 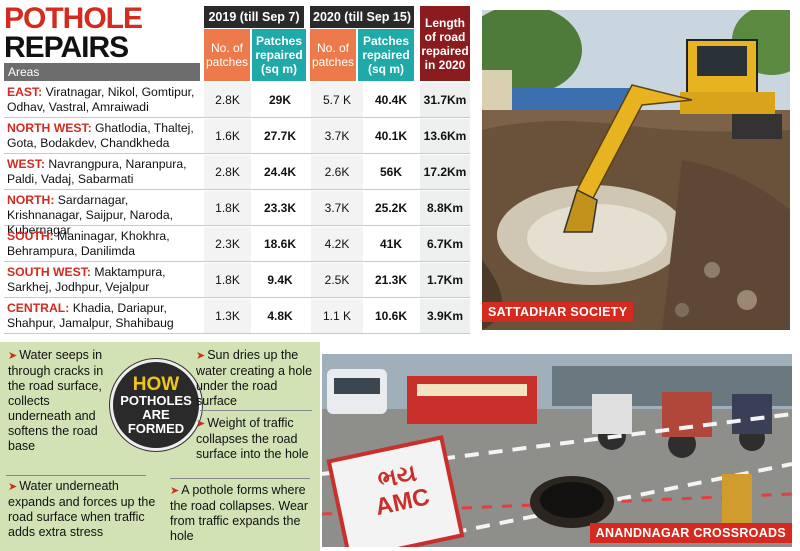 I want to click on repaired-2019: 29K, so click(x=279, y=100).